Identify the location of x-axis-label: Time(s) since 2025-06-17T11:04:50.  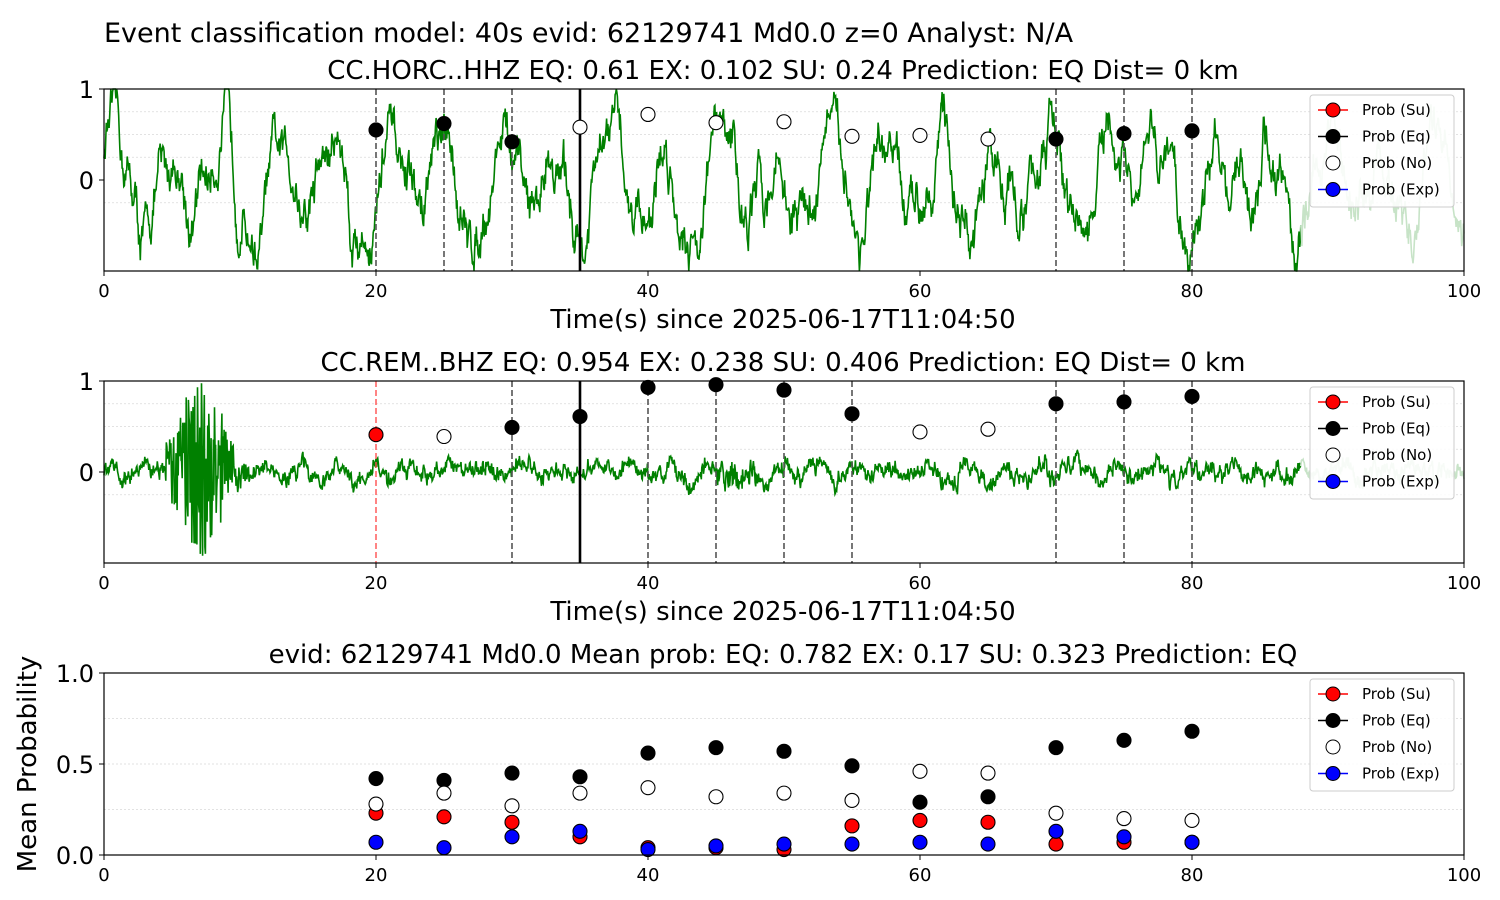
(782, 612).